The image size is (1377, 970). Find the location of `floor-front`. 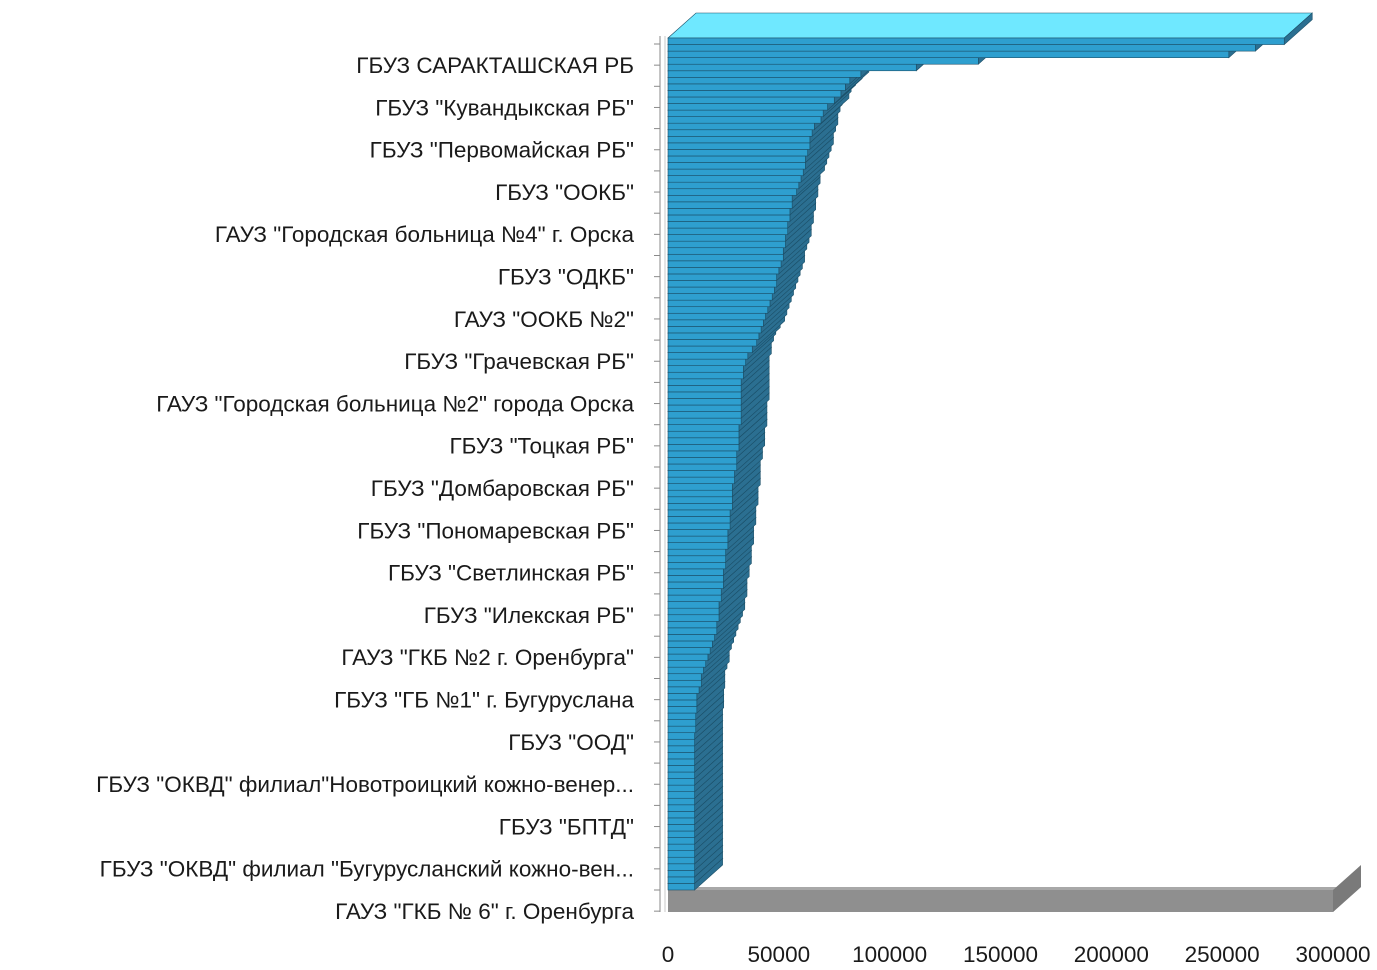

floor-front is located at coordinates (1000, 901).